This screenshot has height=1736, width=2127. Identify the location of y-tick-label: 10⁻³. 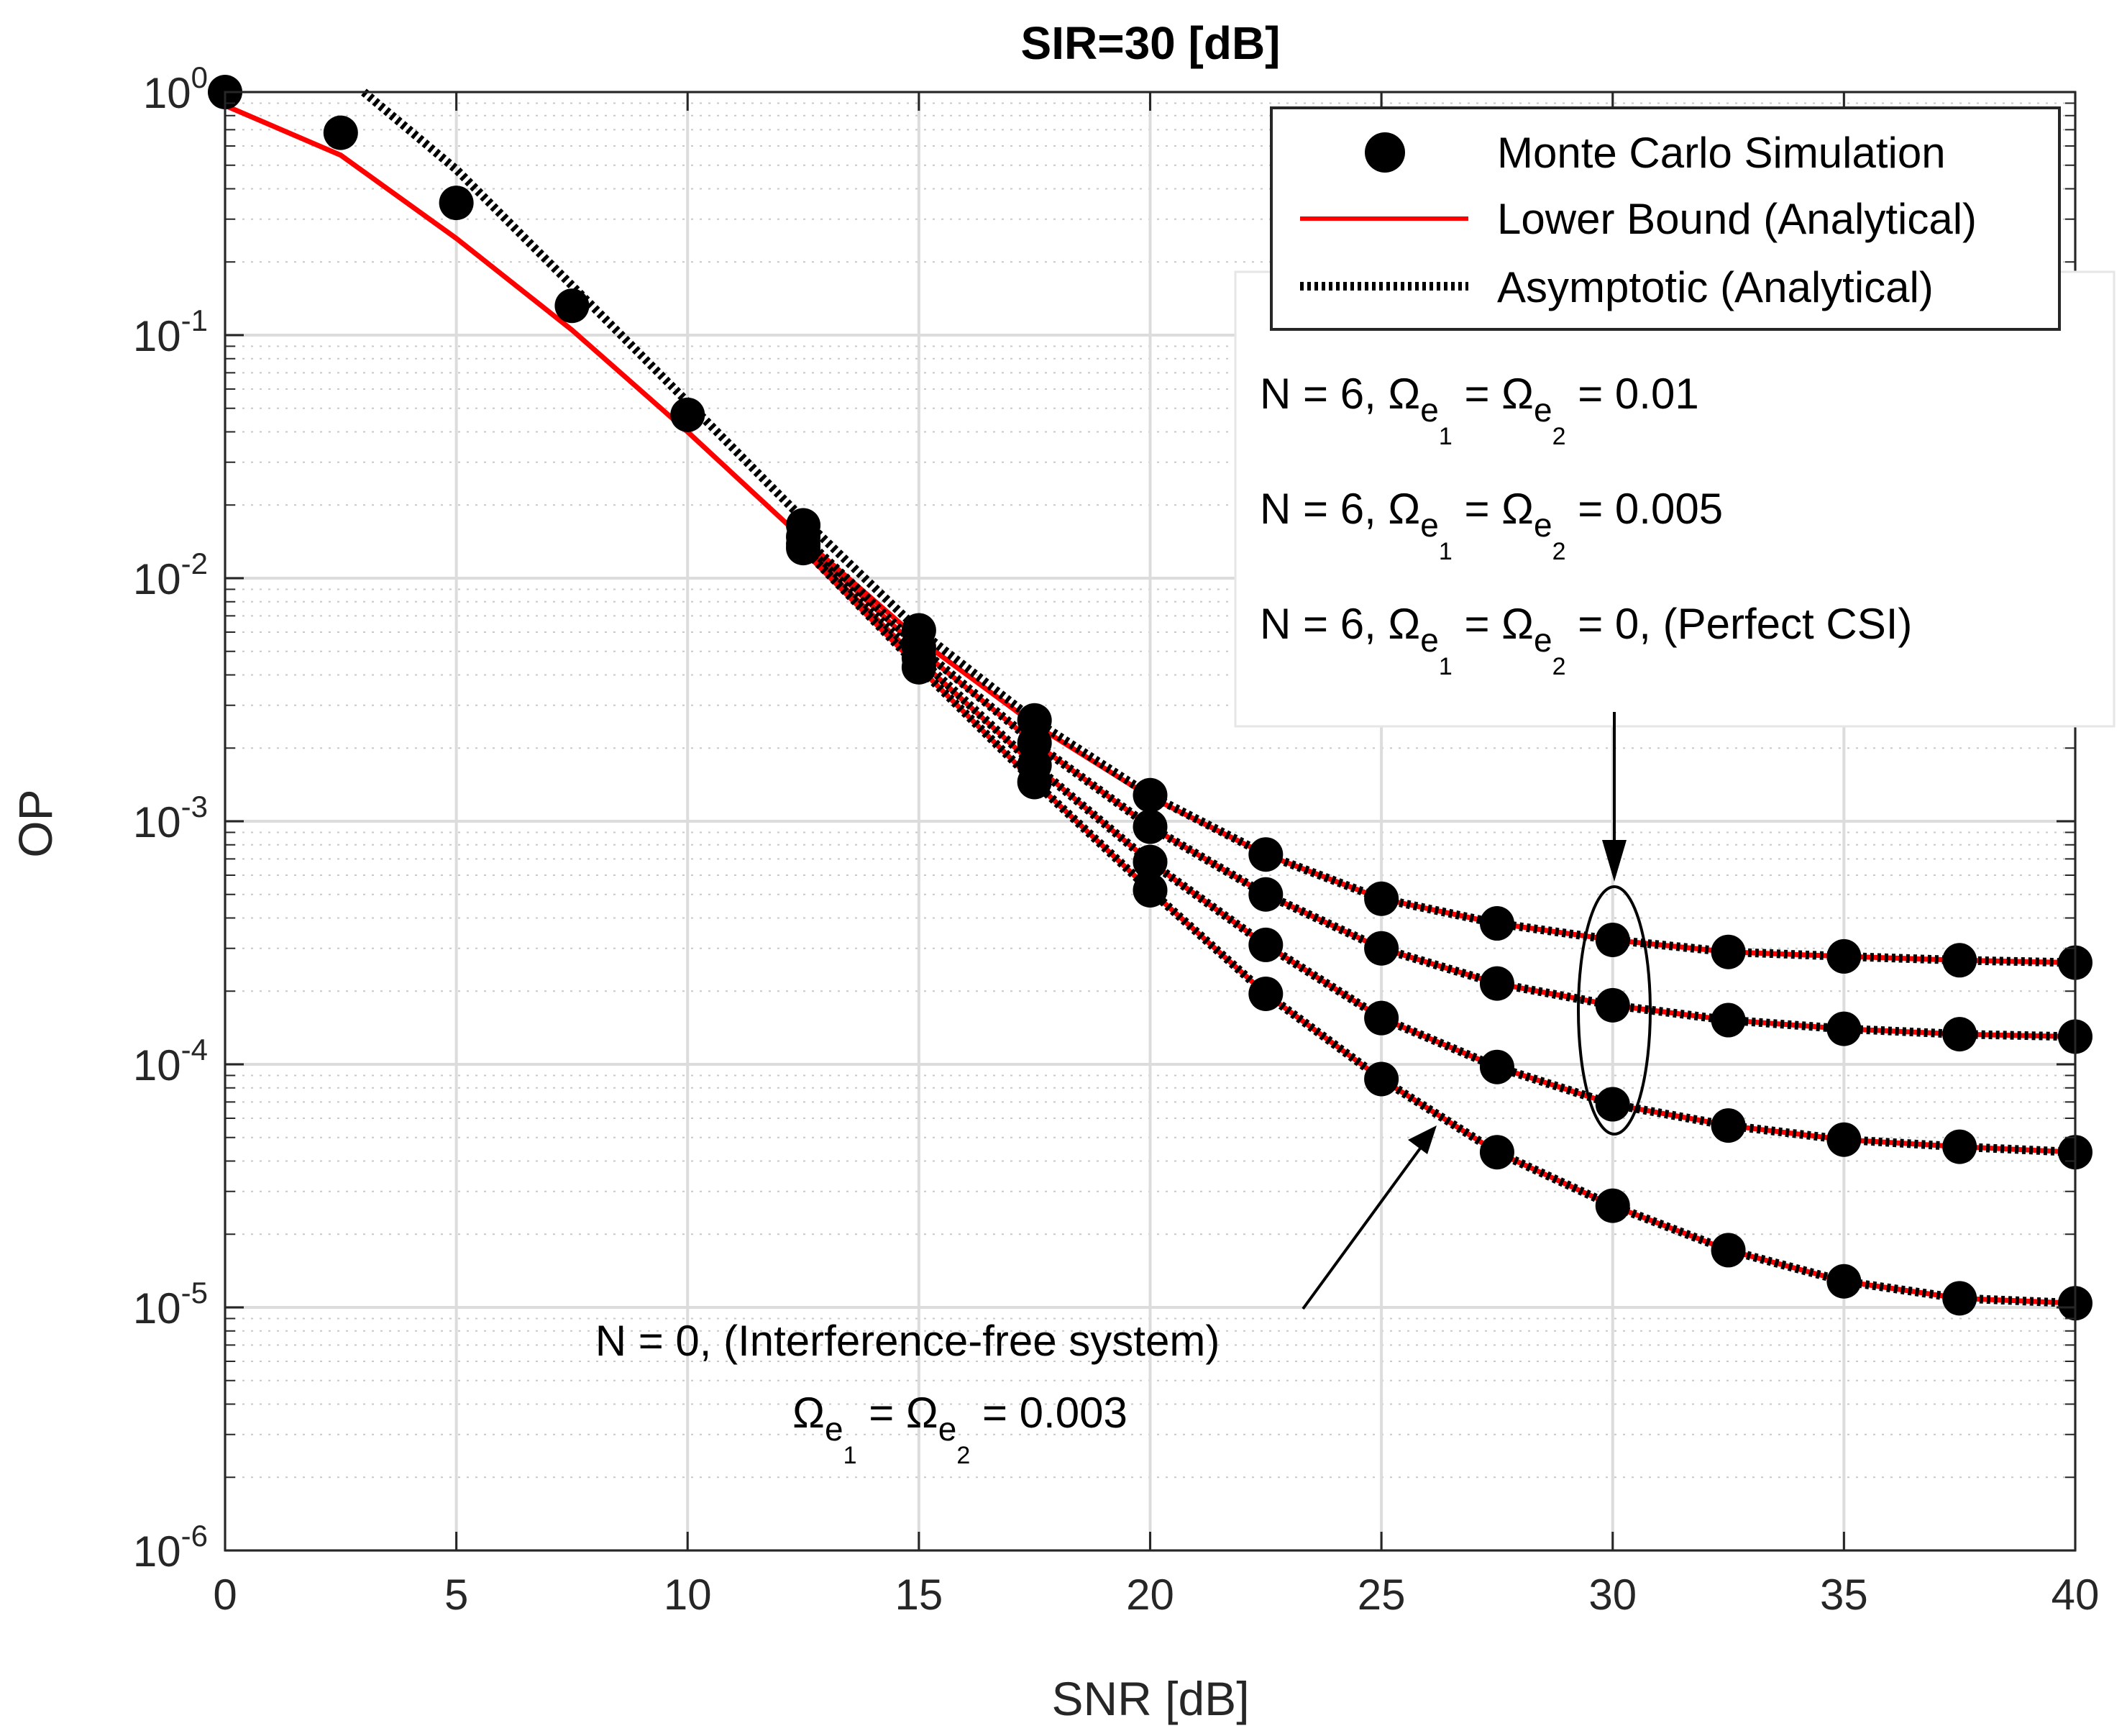
(170, 818).